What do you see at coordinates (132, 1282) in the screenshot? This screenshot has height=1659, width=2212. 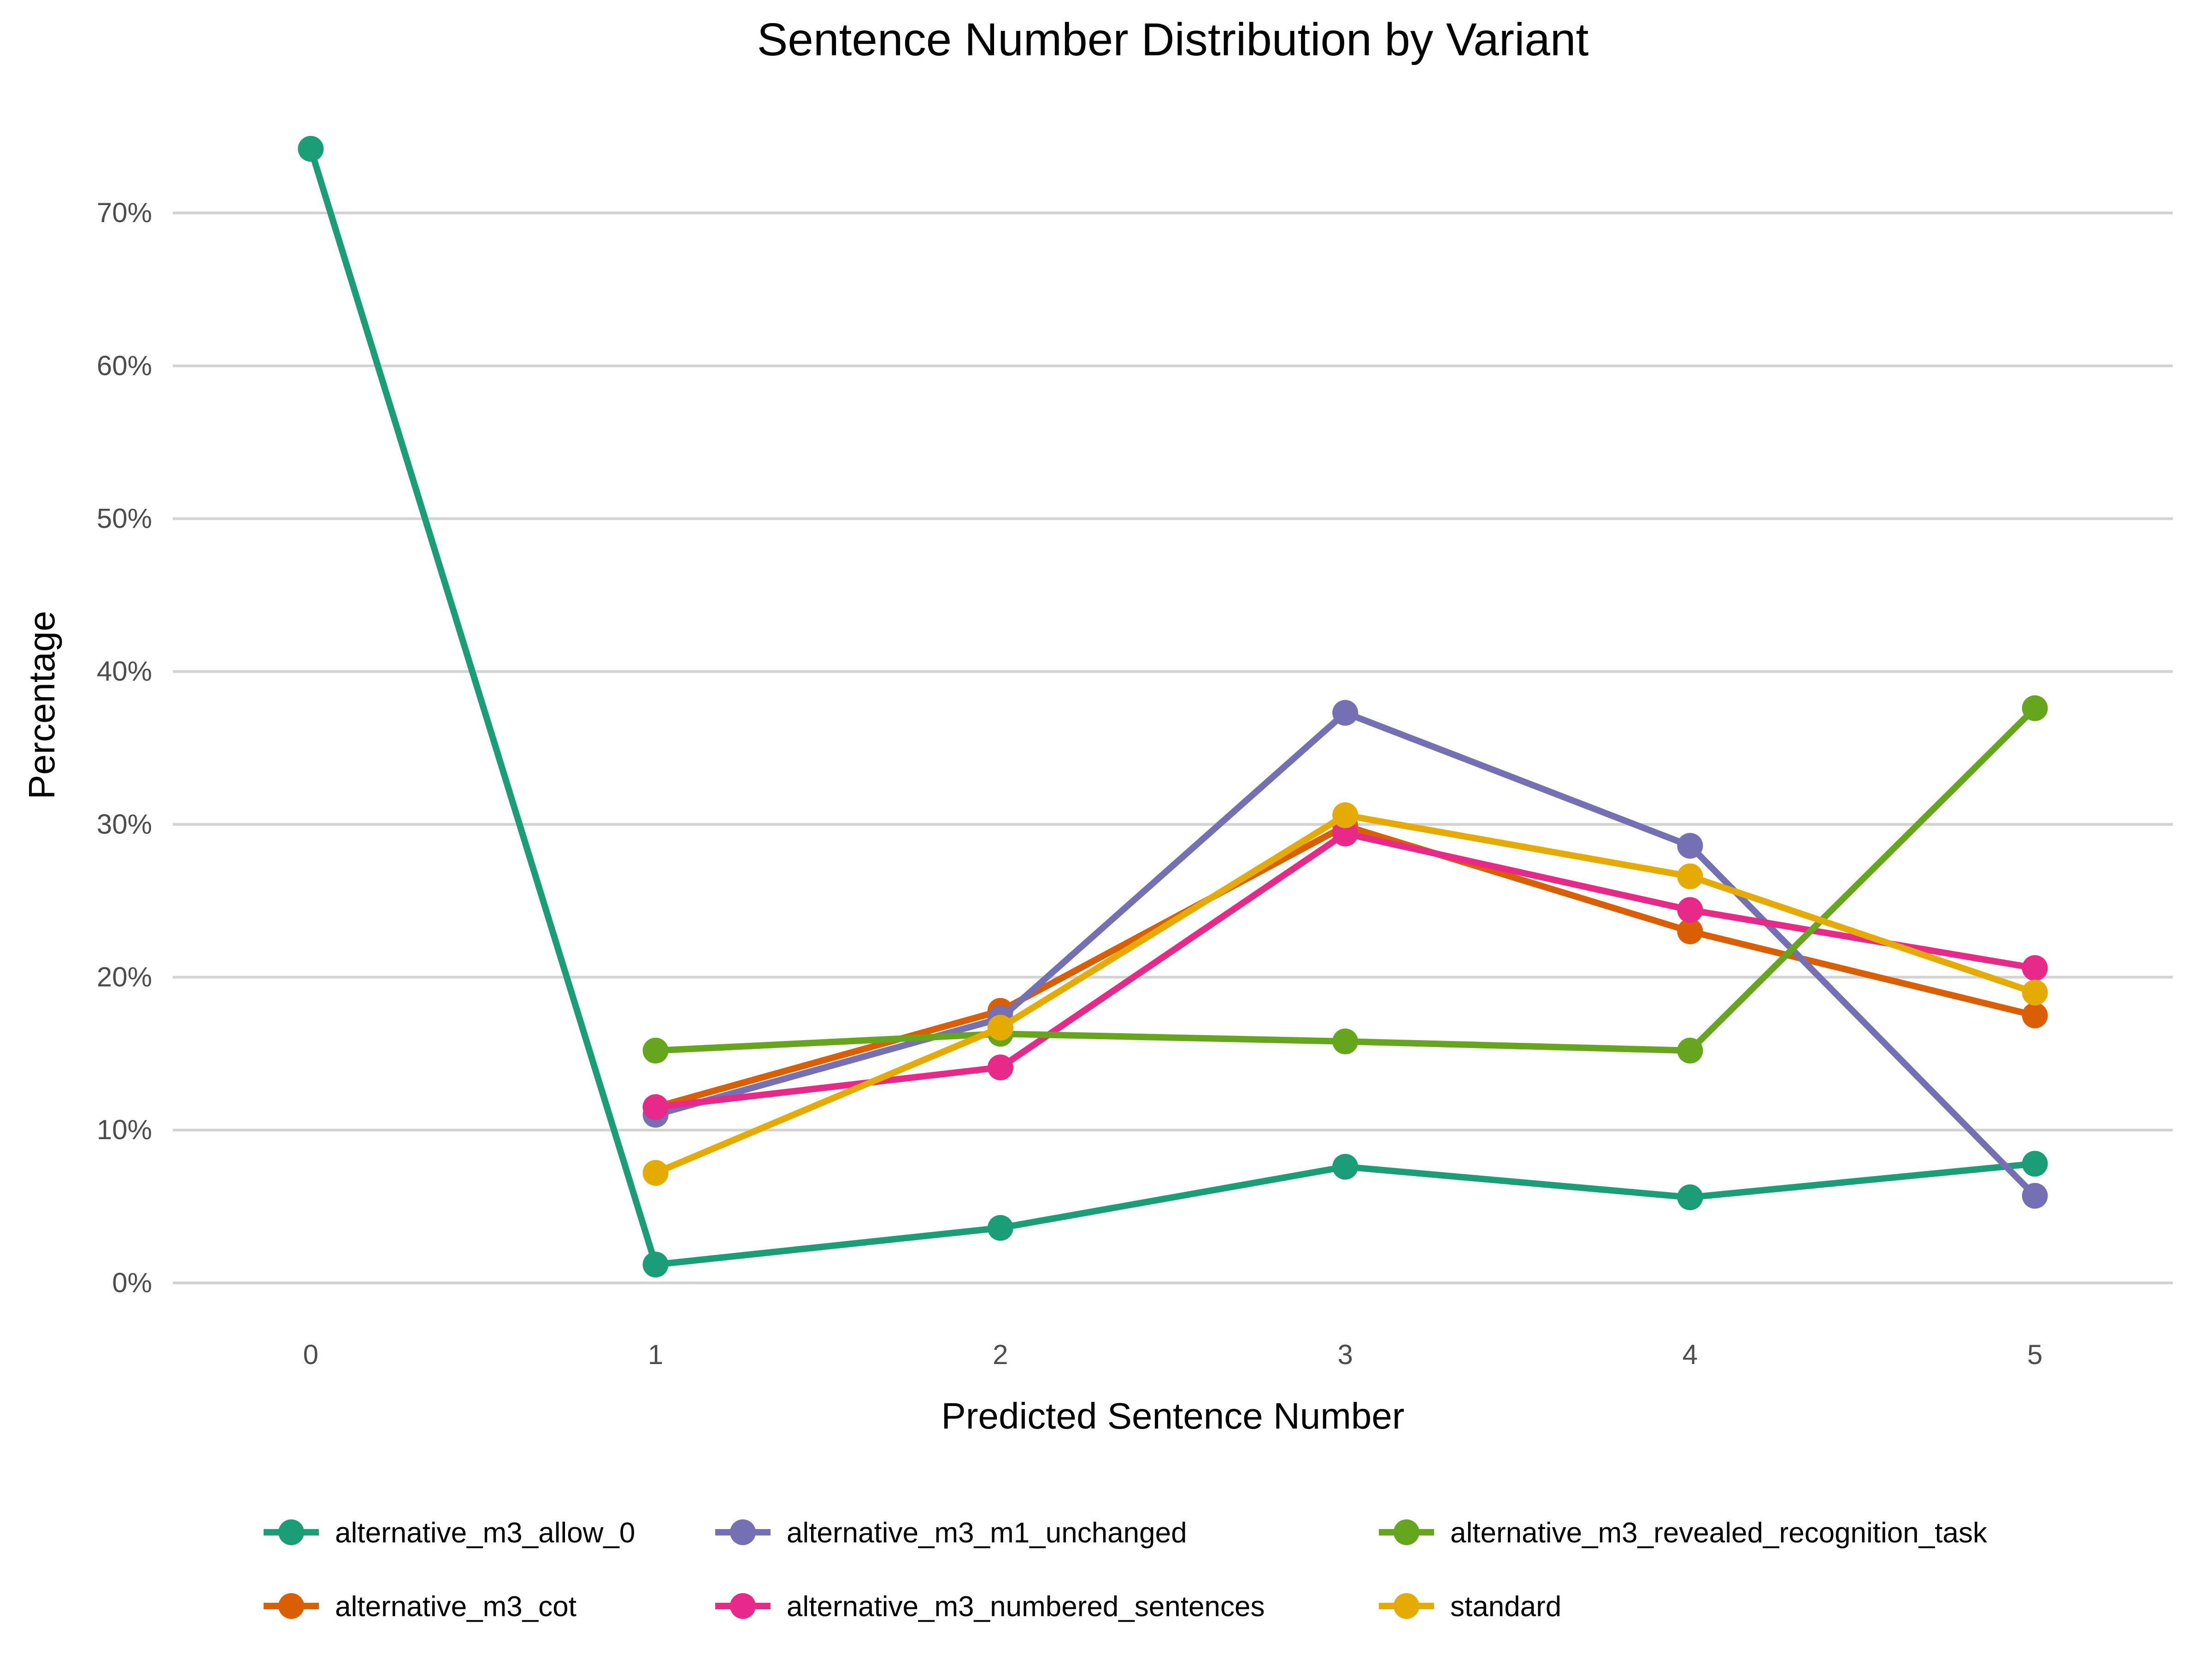 I see `y-tick-label: 0%` at bounding box center [132, 1282].